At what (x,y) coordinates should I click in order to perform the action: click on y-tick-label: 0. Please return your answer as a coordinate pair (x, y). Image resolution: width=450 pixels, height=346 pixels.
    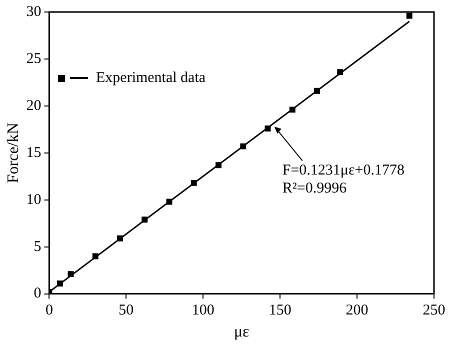
    Looking at the image, I should click on (38, 294).